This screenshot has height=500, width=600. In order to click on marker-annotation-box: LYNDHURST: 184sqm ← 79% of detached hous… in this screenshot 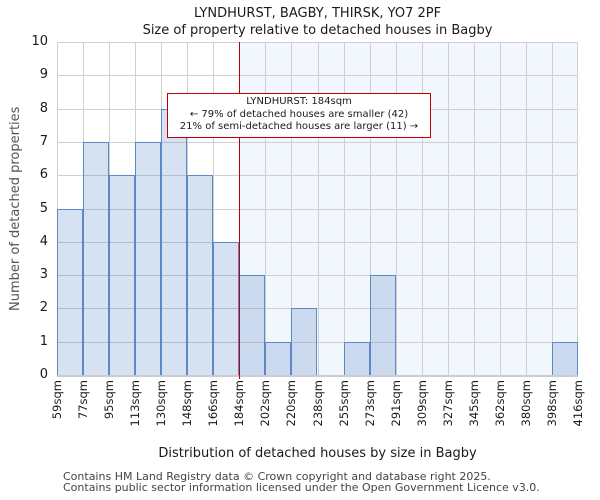, I will do `click(299, 115)`.